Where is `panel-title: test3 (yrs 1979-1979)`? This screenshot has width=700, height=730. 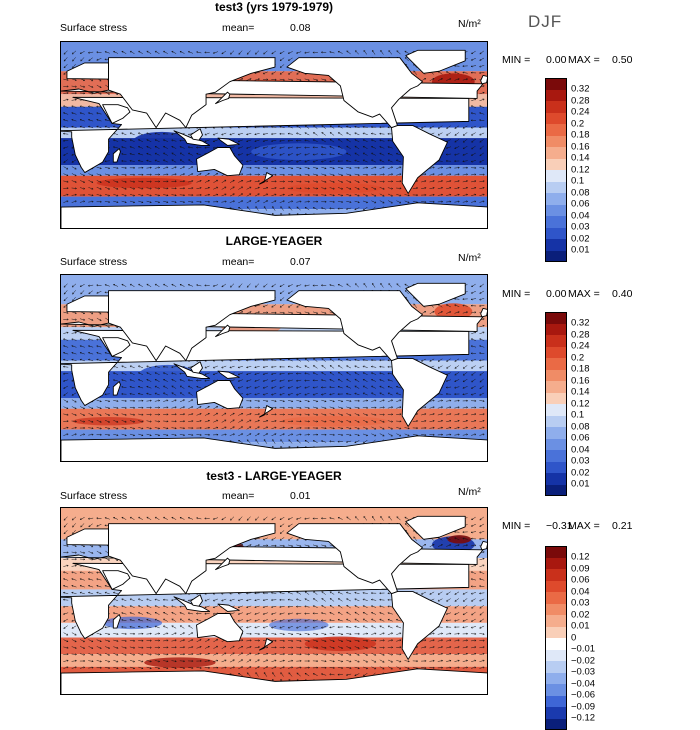 panel-title: test3 (yrs 1979-1979) is located at coordinates (274, 7).